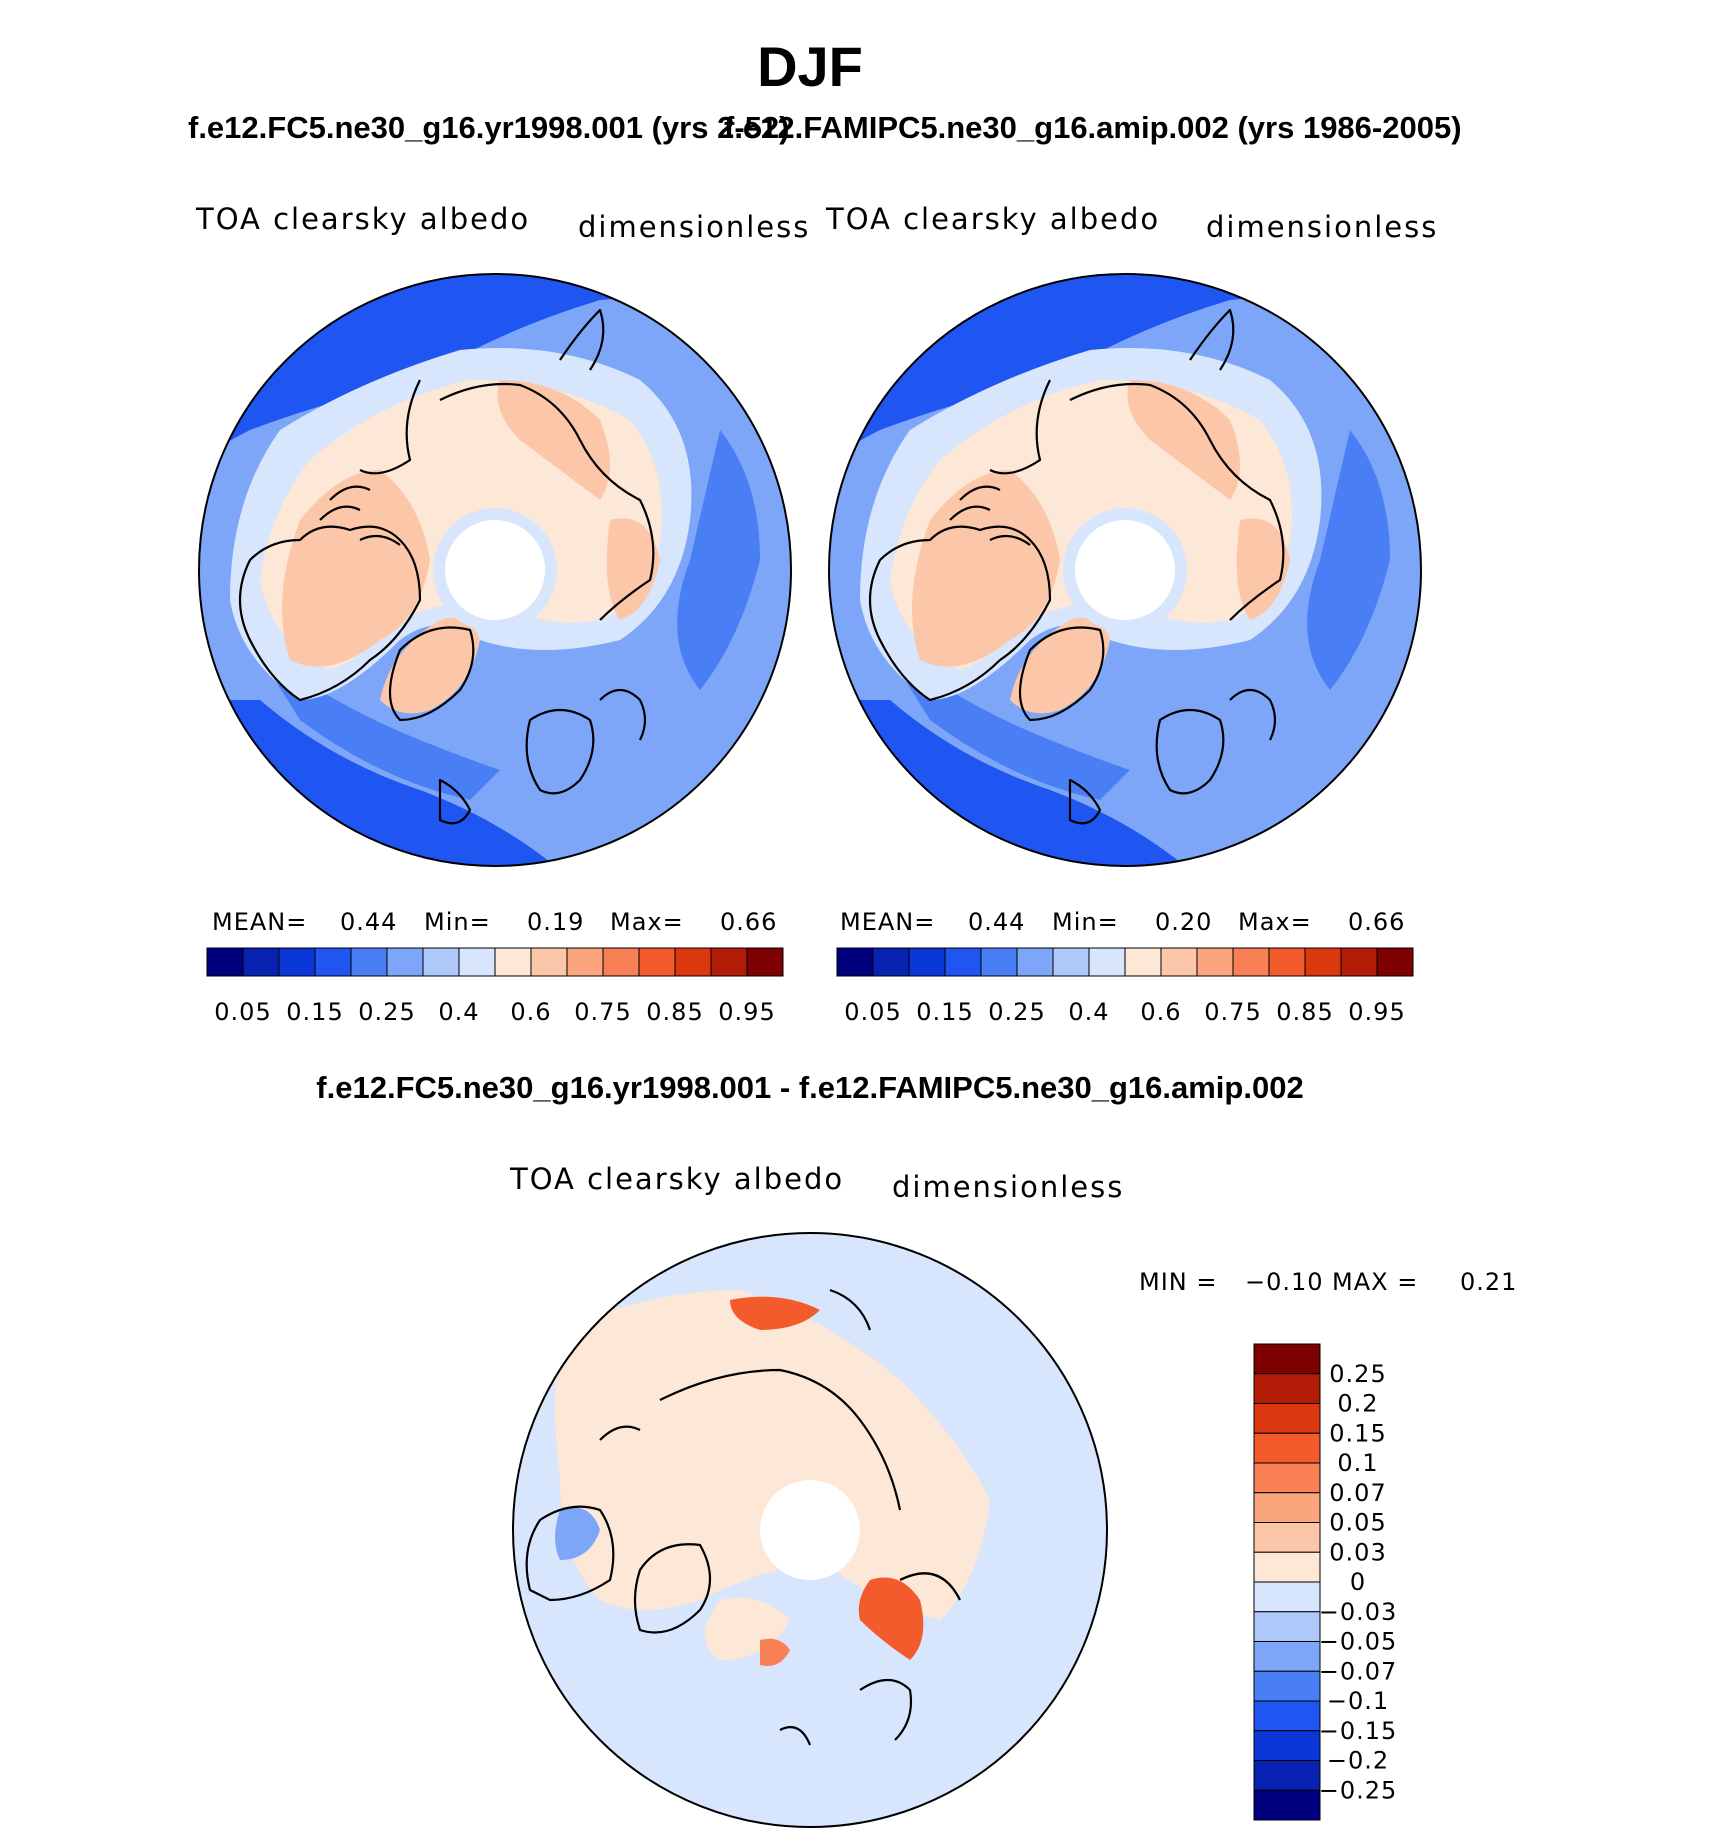 This screenshot has height=1839, width=1710. Describe the element at coordinates (749, 922) in the screenshot. I see `panel-1-max-value: 0.66` at that location.